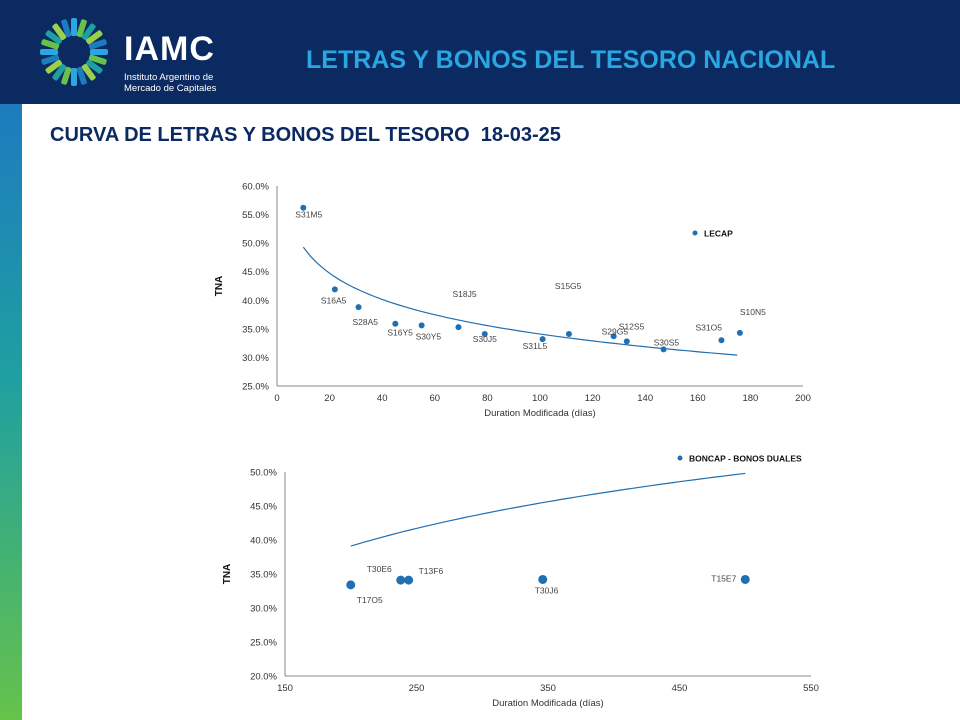 This screenshot has height=720, width=960. I want to click on x-tick-label: 140, so click(645, 398).